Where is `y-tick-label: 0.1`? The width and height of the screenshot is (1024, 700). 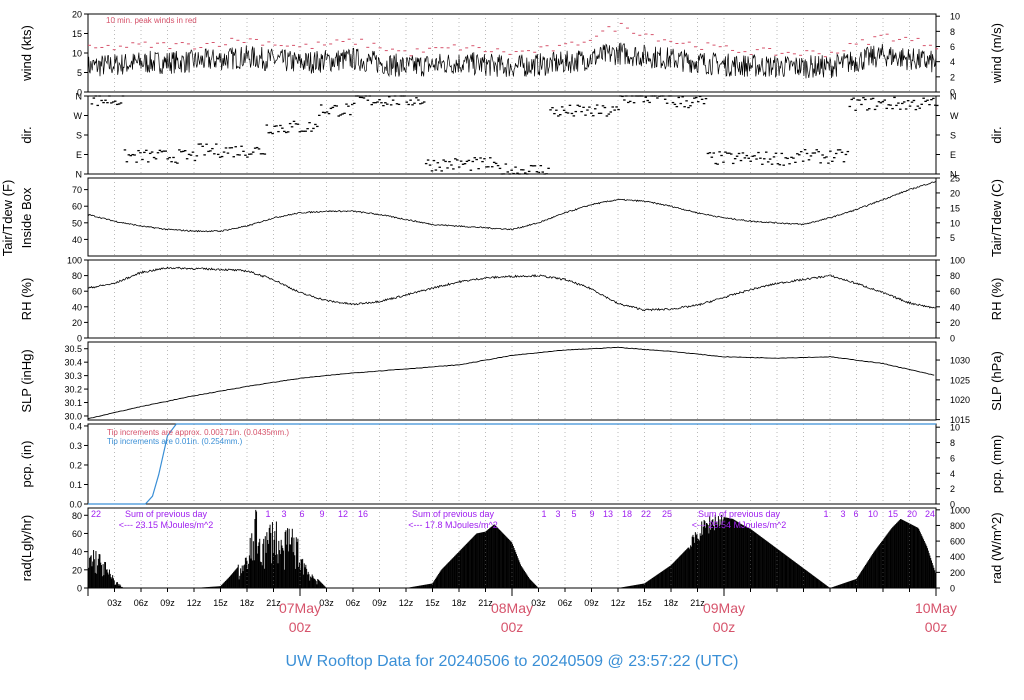 y-tick-label: 0.1 is located at coordinates (75, 485).